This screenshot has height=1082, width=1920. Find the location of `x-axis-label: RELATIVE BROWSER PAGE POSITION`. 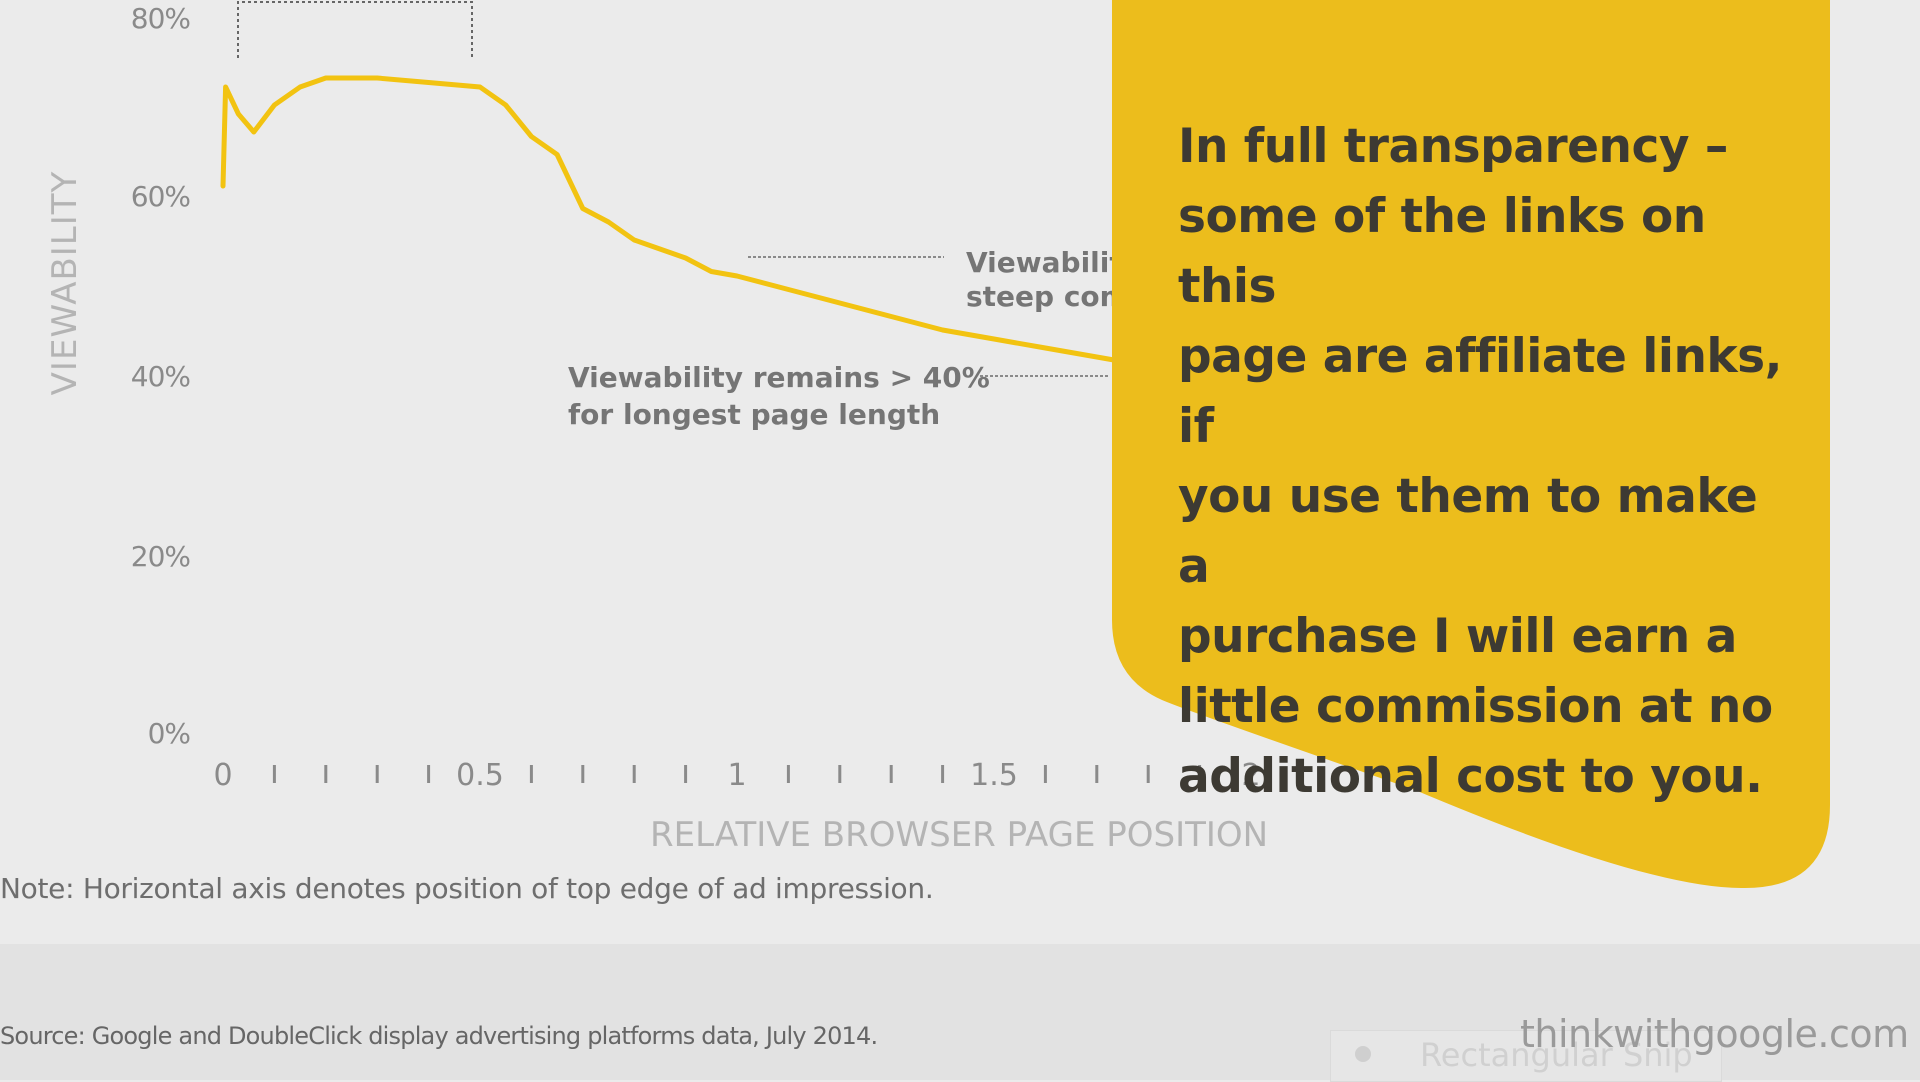

x-axis-label: RELATIVE BROWSER PAGE POSITION is located at coordinates (959, 835).